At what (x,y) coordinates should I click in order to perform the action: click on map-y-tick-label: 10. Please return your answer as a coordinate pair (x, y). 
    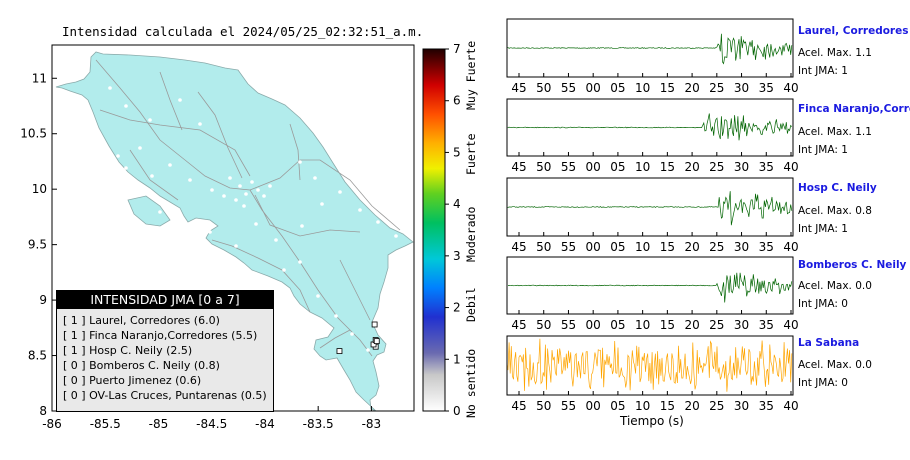
    Looking at the image, I should click on (39, 189).